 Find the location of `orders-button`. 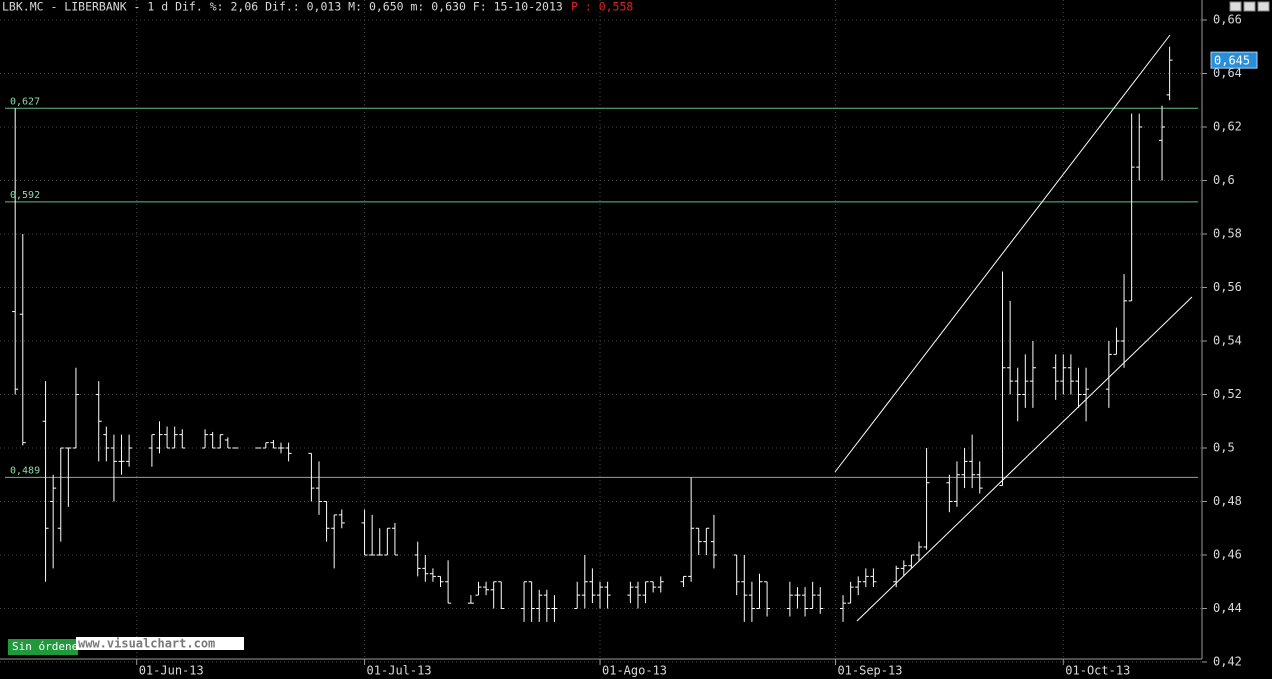

orders-button is located at coordinates (43, 647).